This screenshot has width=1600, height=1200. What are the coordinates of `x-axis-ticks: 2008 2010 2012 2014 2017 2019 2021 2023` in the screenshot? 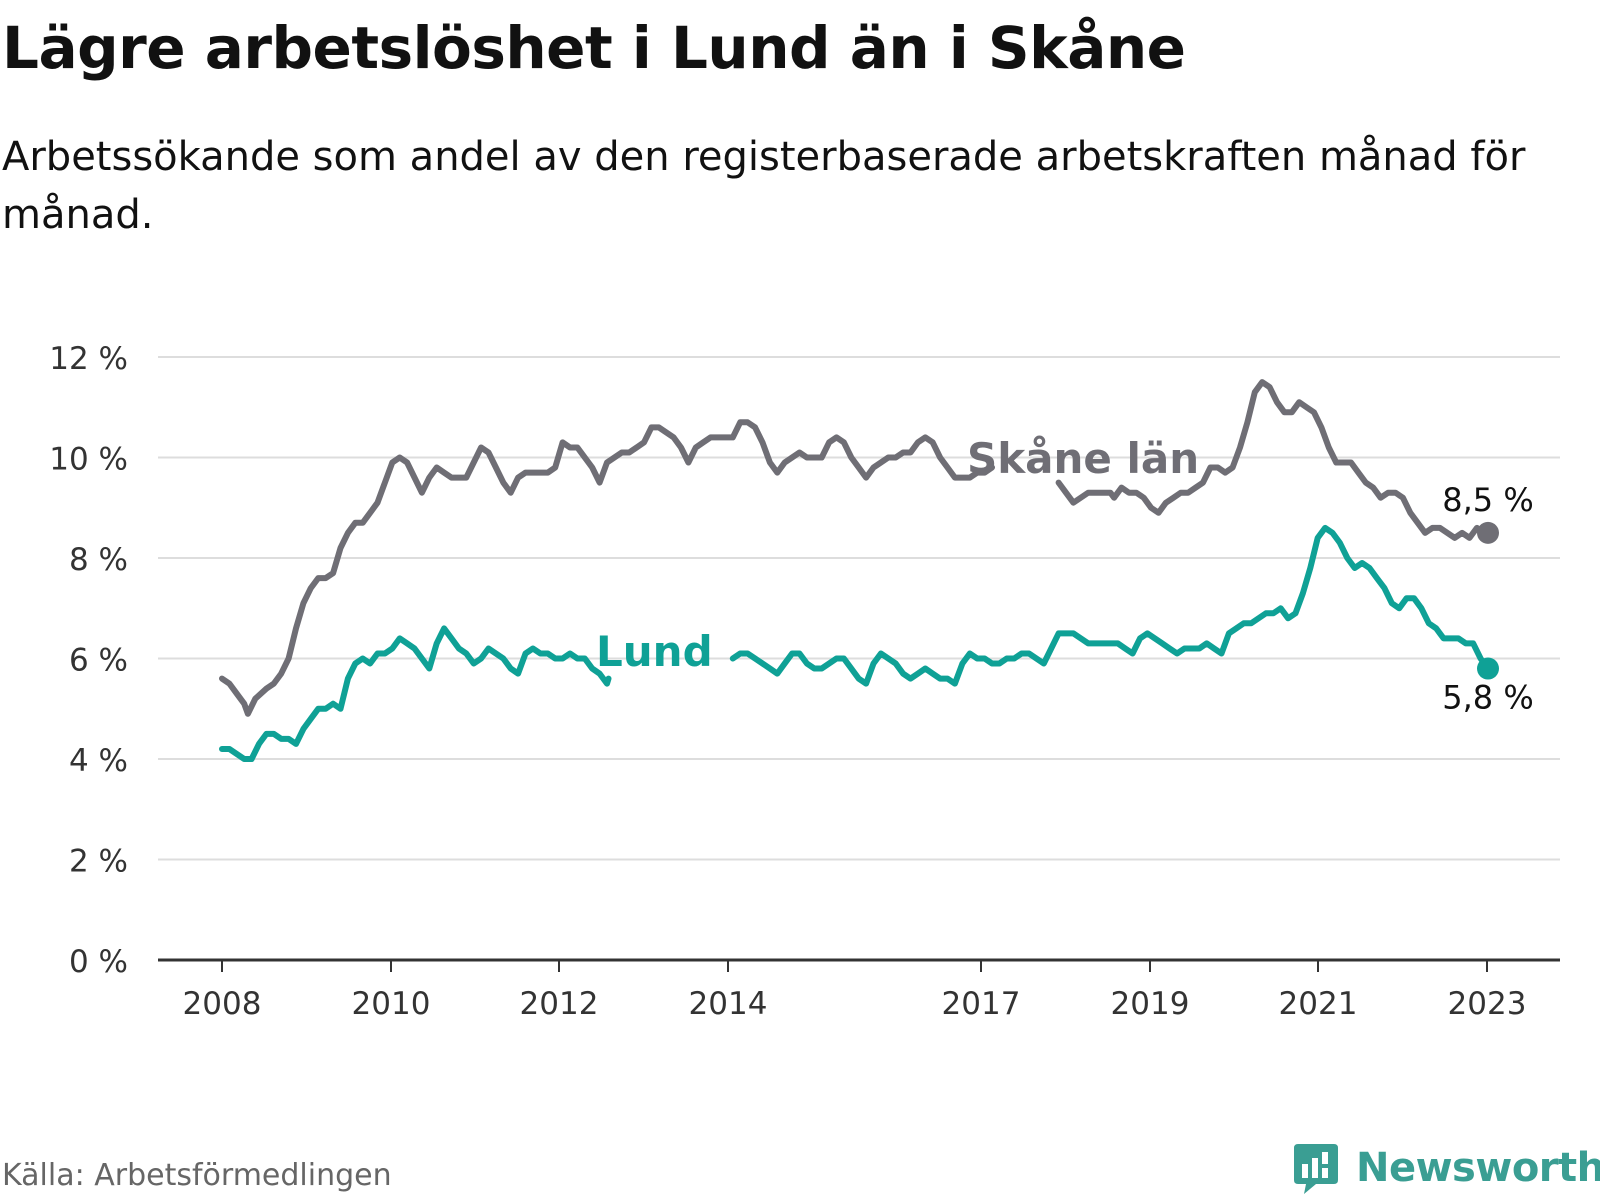 It's located at (855, 991).